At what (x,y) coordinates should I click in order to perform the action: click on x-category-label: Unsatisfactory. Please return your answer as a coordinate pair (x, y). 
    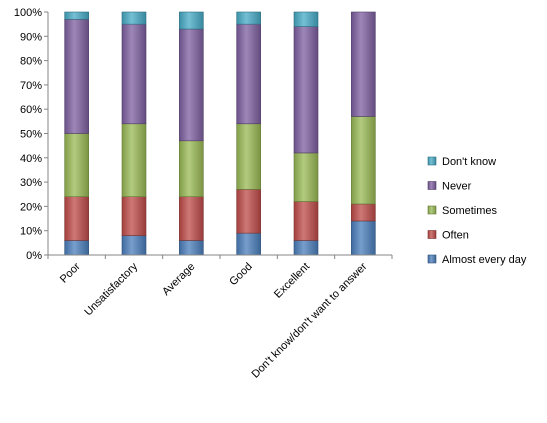
    Looking at the image, I should click on (111, 289).